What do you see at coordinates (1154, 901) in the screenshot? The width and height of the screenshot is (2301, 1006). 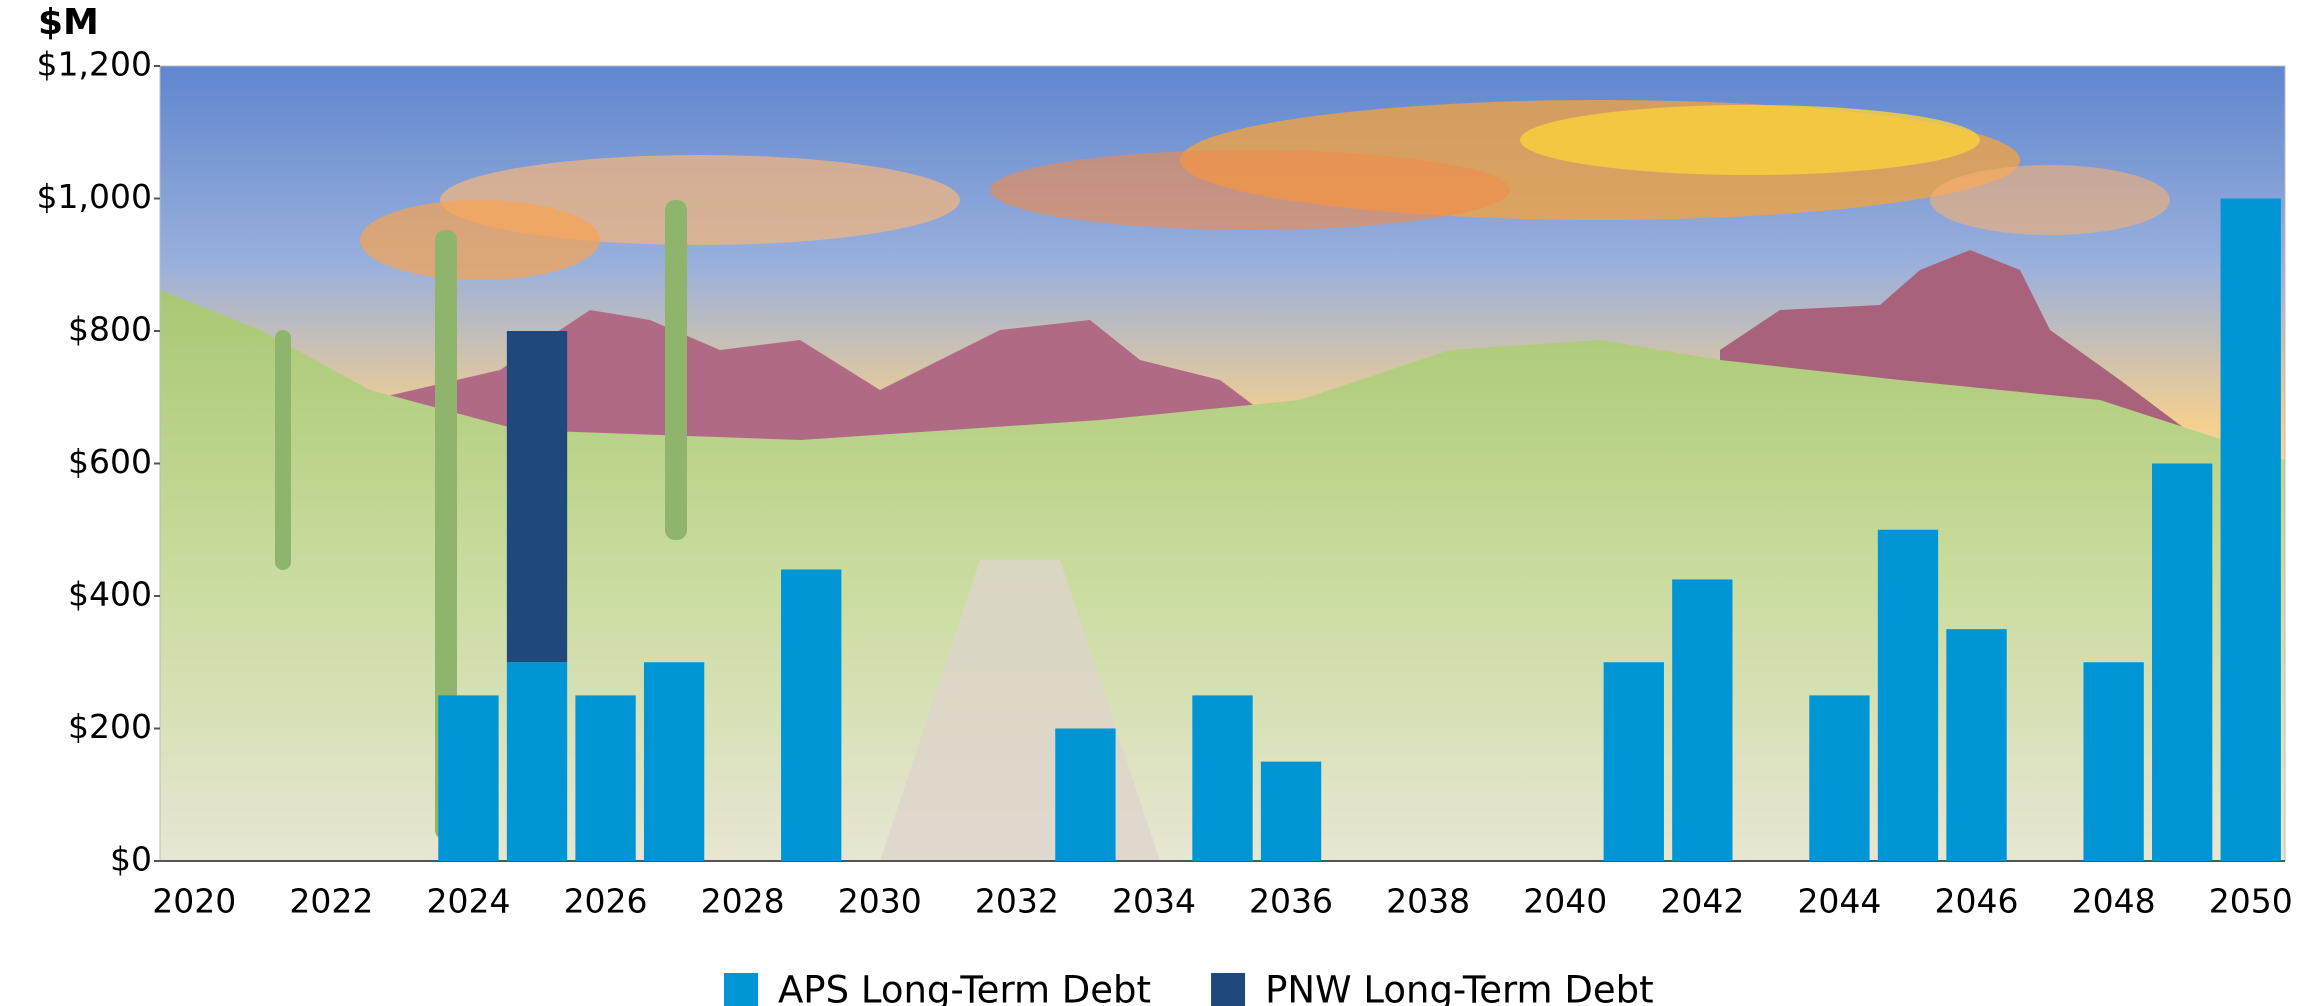 I see `x-tick-label: 2034` at bounding box center [1154, 901].